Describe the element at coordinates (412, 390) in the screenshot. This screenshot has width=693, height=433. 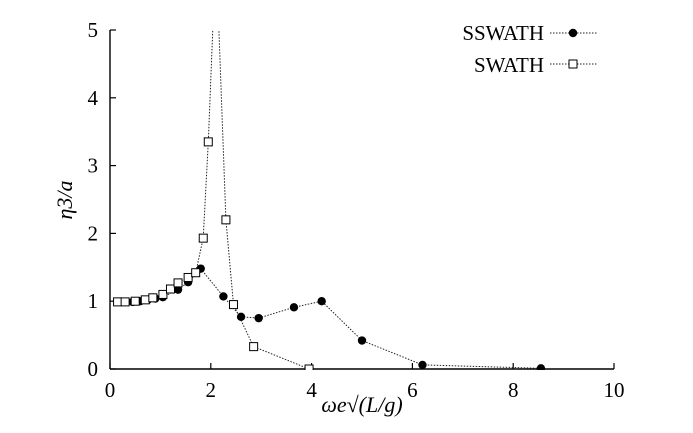
I see `x-tick-label: 6` at that location.